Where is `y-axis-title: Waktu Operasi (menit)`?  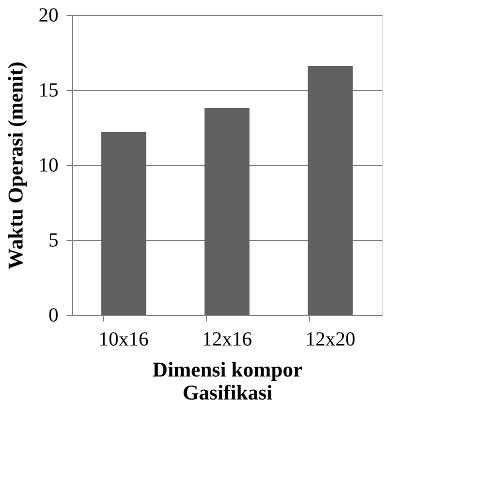 y-axis-title: Waktu Operasi (menit) is located at coordinates (16, 166).